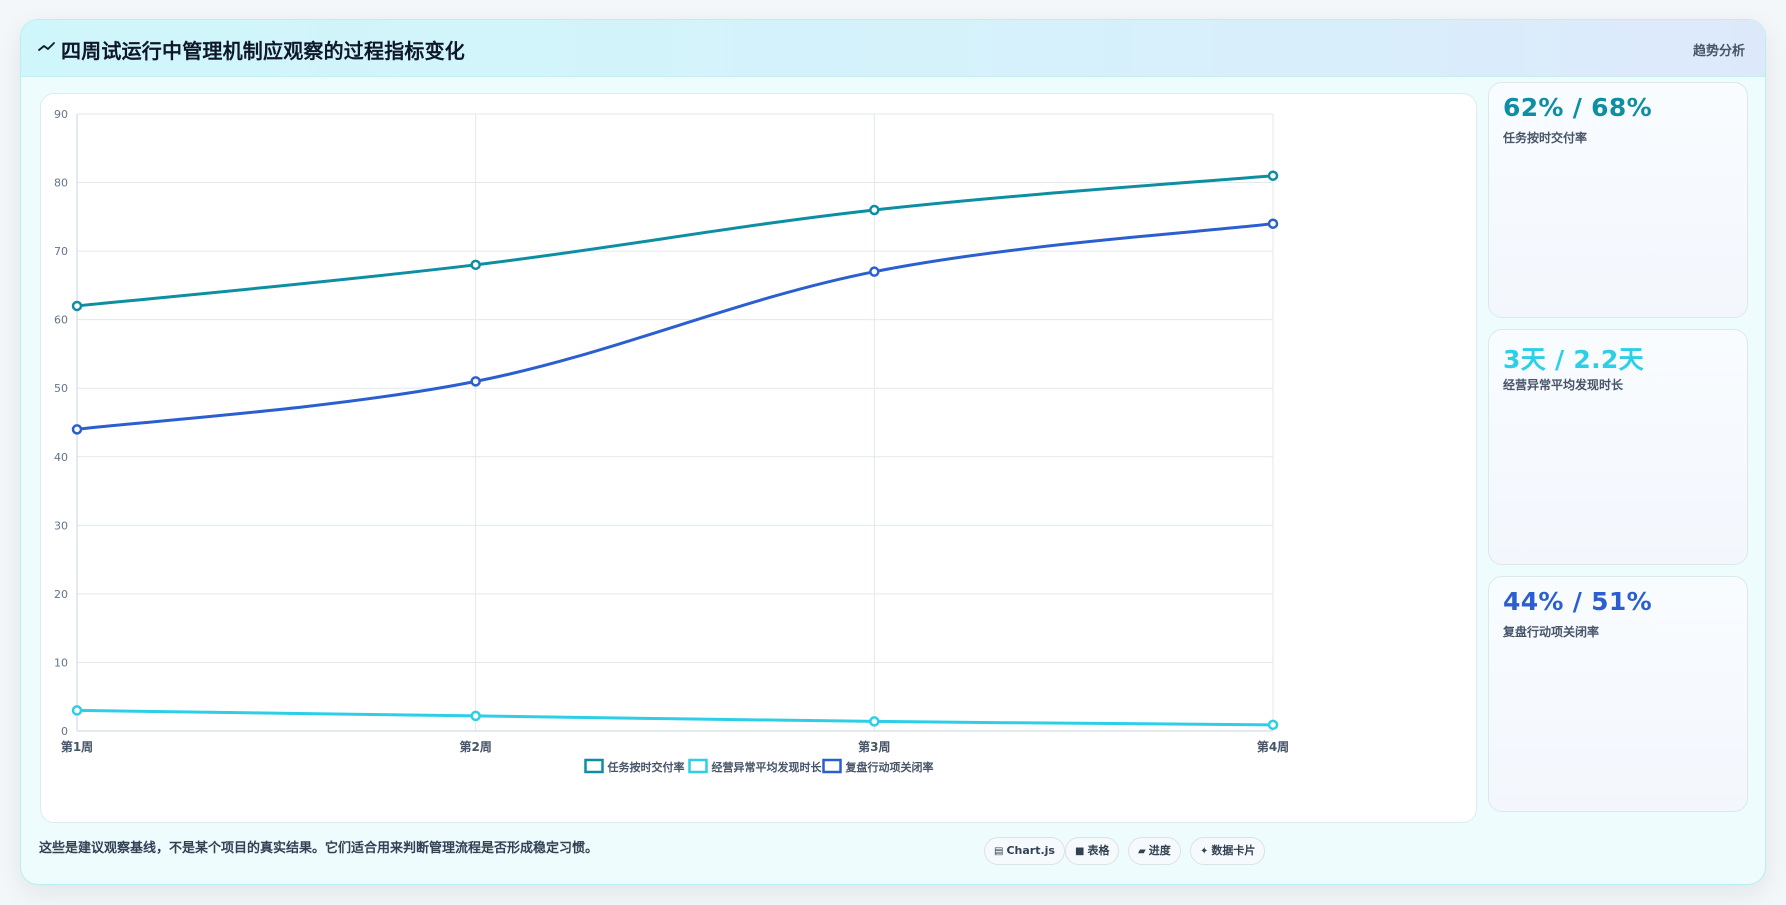  I want to click on stat-label: 经营异常平均发现时长, so click(1563, 385).